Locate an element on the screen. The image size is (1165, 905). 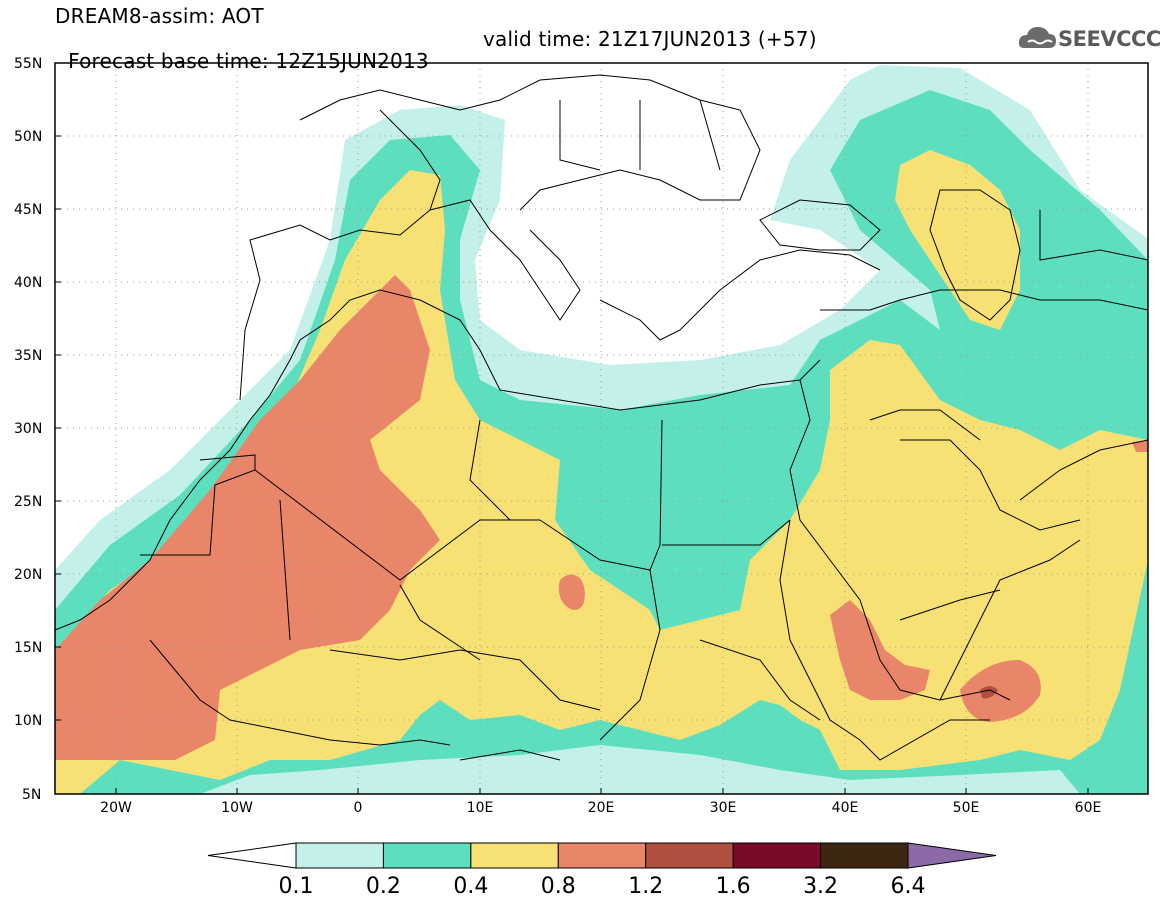
lat-label: 10N is located at coordinates (28, 721).